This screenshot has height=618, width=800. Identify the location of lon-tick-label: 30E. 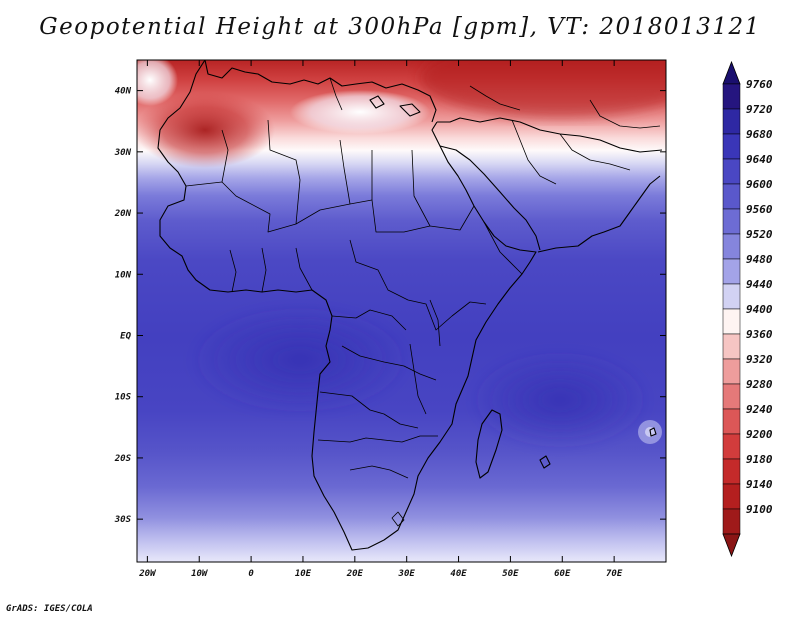
(407, 574).